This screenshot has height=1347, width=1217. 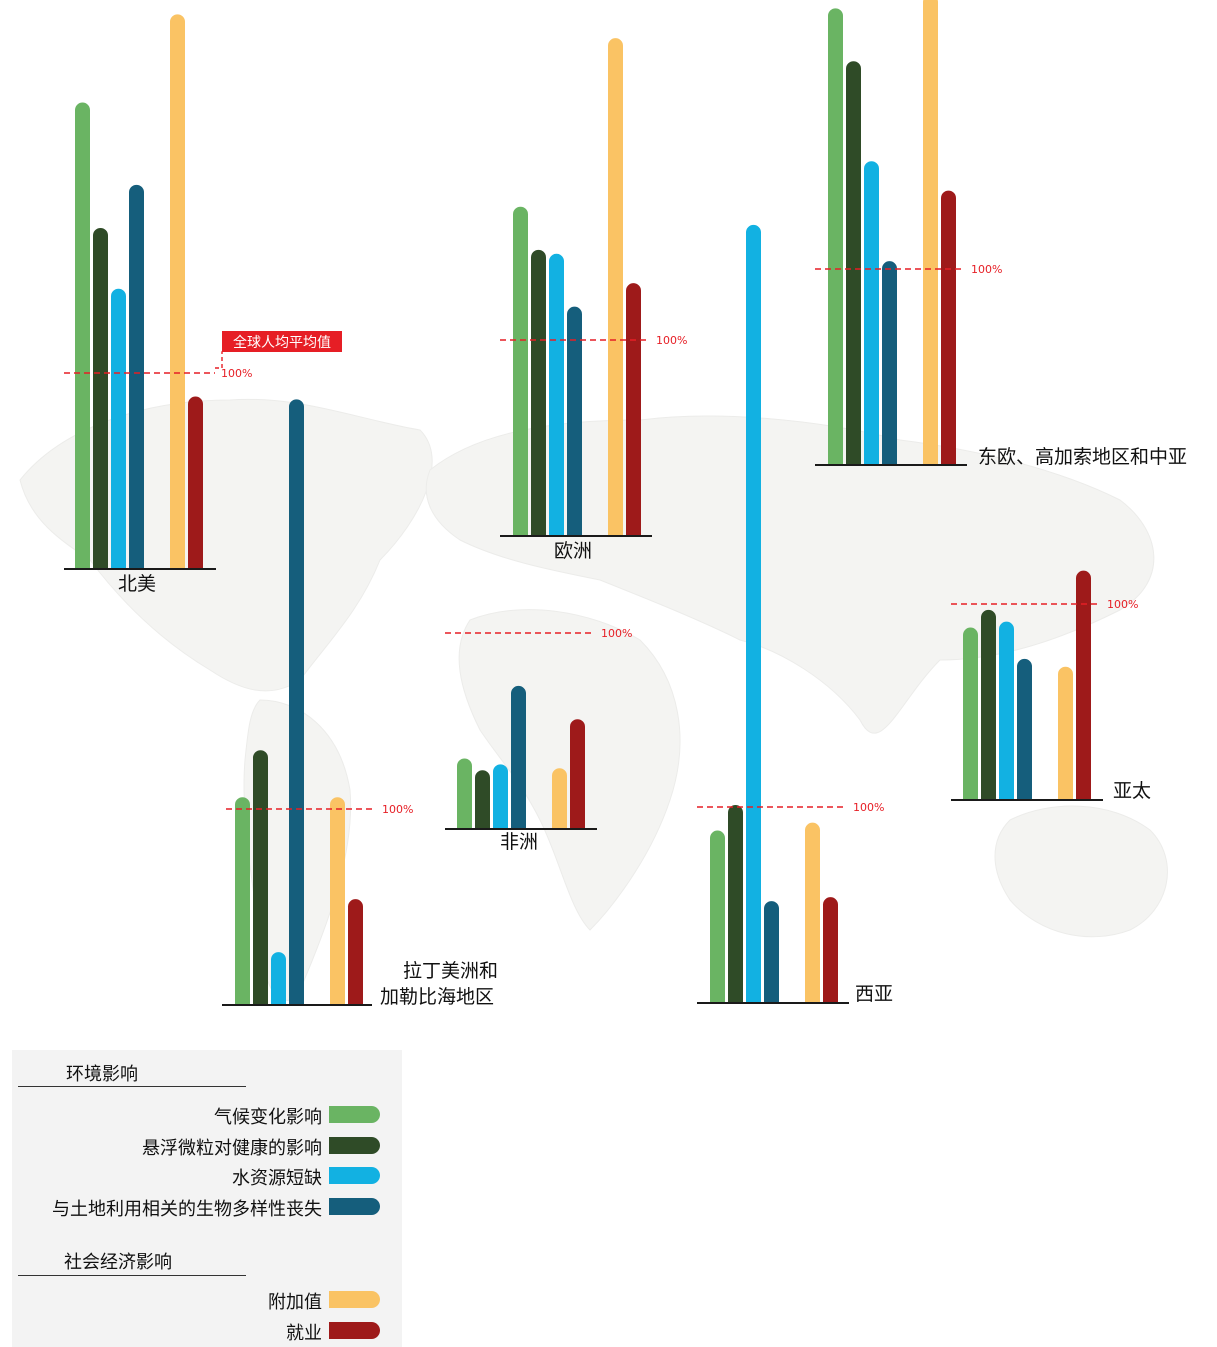 What do you see at coordinates (615, 287) in the screenshot?
I see `bar-eu-value-added` at bounding box center [615, 287].